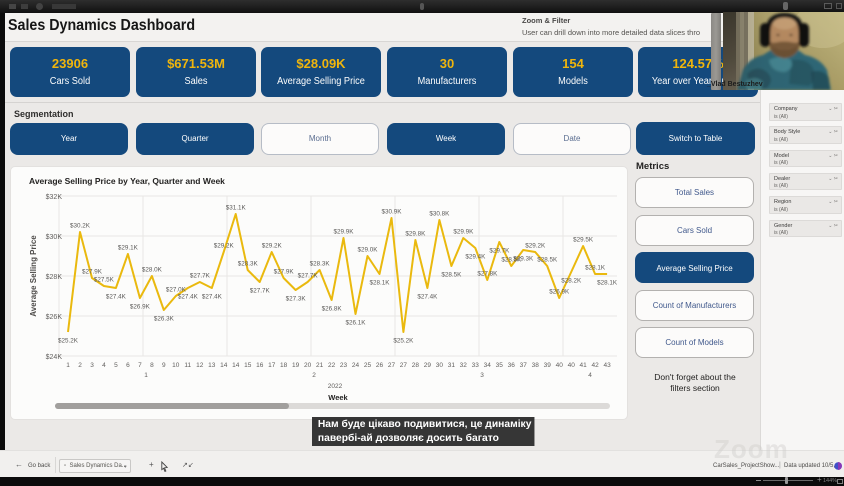 The image size is (844, 486). What do you see at coordinates (54, 237) in the screenshot?
I see `svg-text: $30K` at bounding box center [54, 237].